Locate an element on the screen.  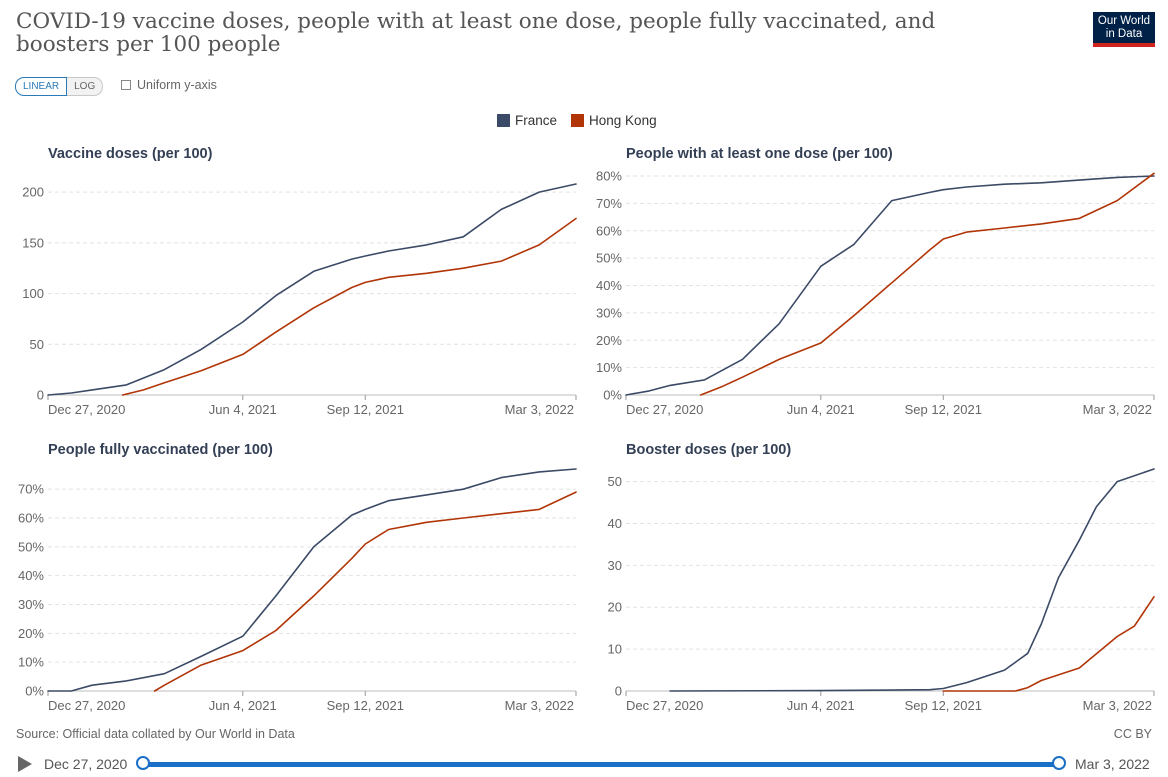
logo-line-1: Our World is located at coordinates (1124, 21).